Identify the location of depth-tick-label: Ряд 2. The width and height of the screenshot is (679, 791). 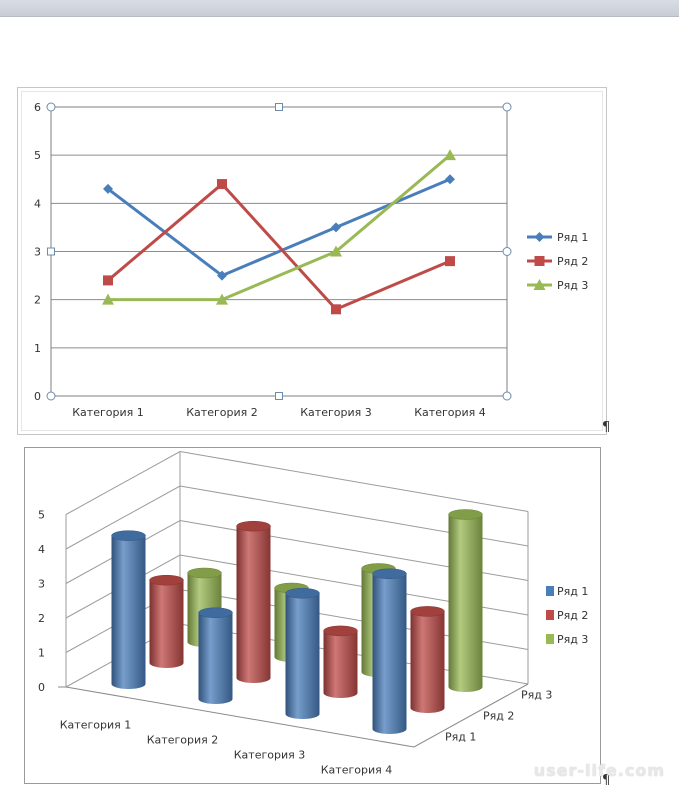
(498, 716).